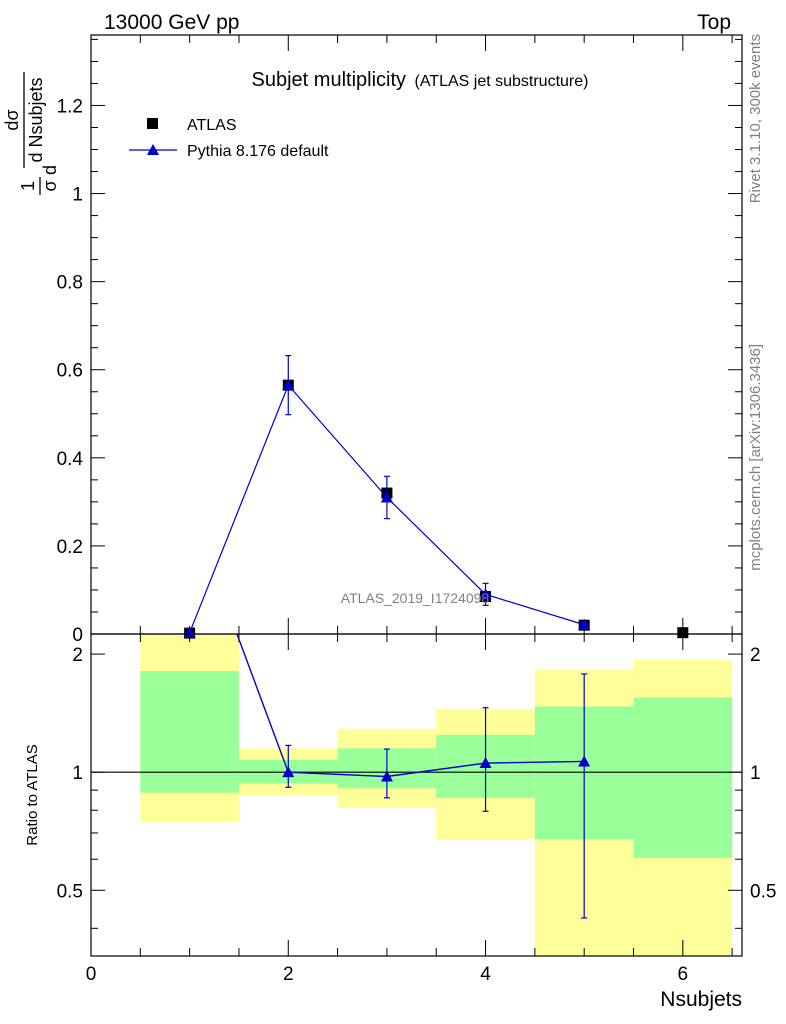 Image resolution: width=786 pixels, height=1024 pixels. Describe the element at coordinates (70, 459) in the screenshot. I see `upper-ytick-label-2: 0.4` at that location.